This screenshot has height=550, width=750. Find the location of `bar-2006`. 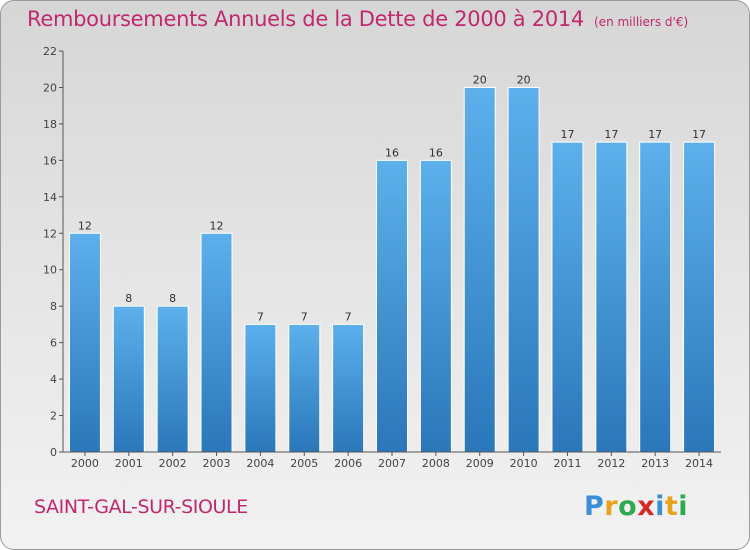

bar-2006 is located at coordinates (348, 388).